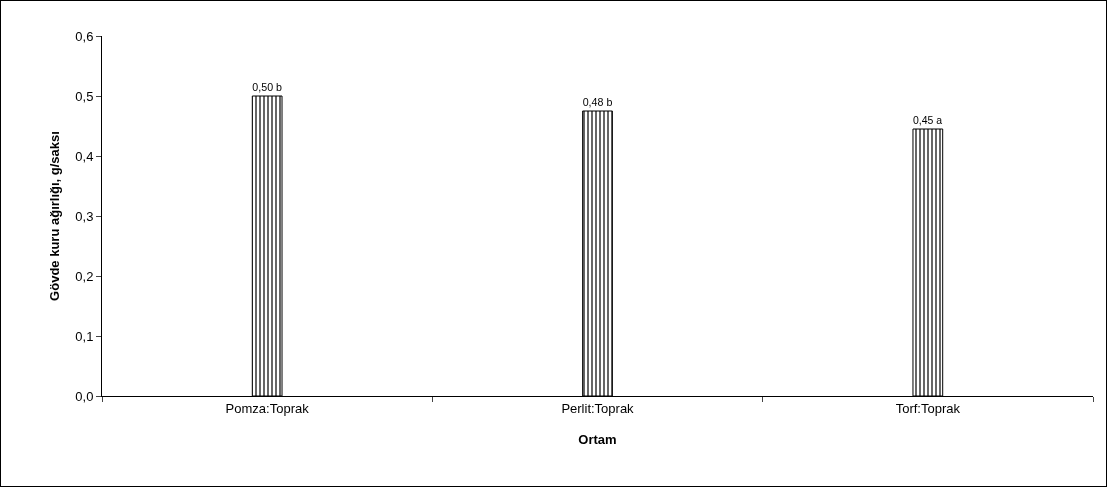 The image size is (1107, 487). Describe the element at coordinates (267, 408) in the screenshot. I see `x-tick-label: Pomza:Toprak` at that location.